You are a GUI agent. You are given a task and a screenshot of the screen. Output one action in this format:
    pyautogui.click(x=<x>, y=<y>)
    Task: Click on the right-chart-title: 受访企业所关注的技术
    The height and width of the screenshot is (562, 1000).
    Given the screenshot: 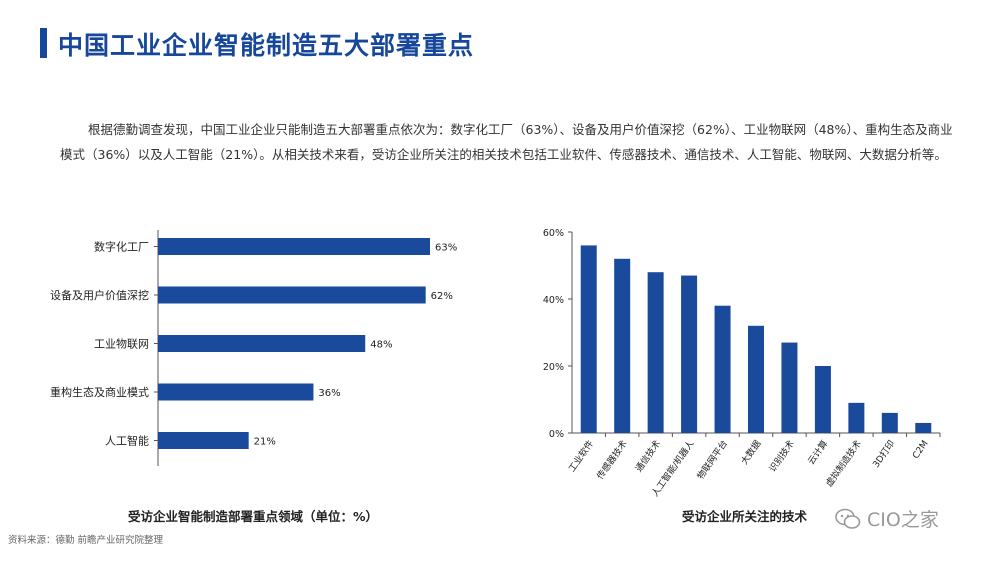 What is the action you would take?
    pyautogui.click(x=745, y=516)
    